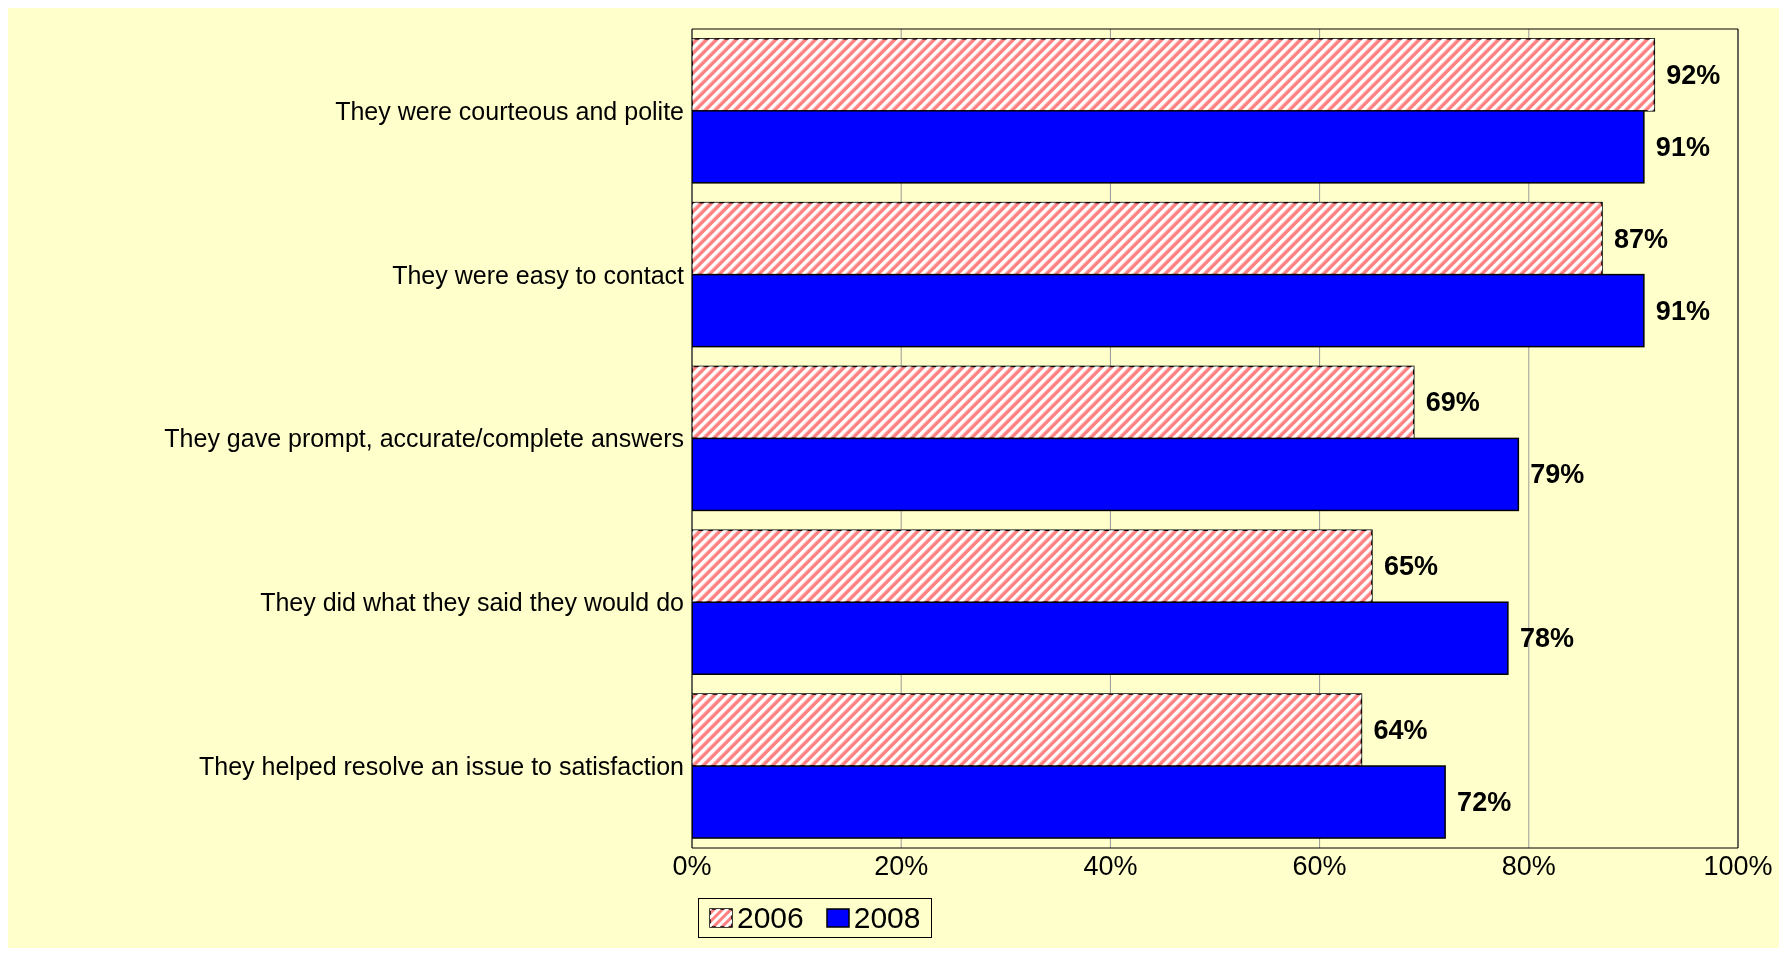  What do you see at coordinates (1546, 638) in the screenshot?
I see `data-label: 78%` at bounding box center [1546, 638].